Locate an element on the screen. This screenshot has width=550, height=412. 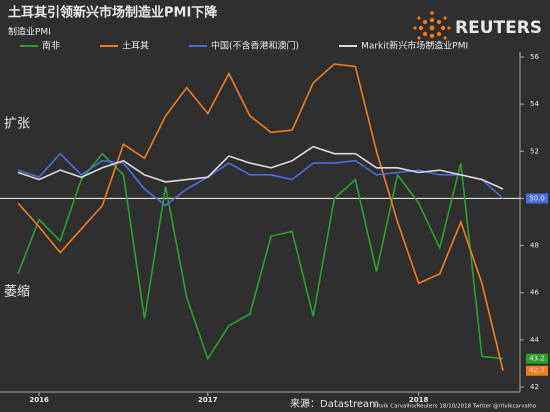
end-label: 43.2 is located at coordinates (537, 359).